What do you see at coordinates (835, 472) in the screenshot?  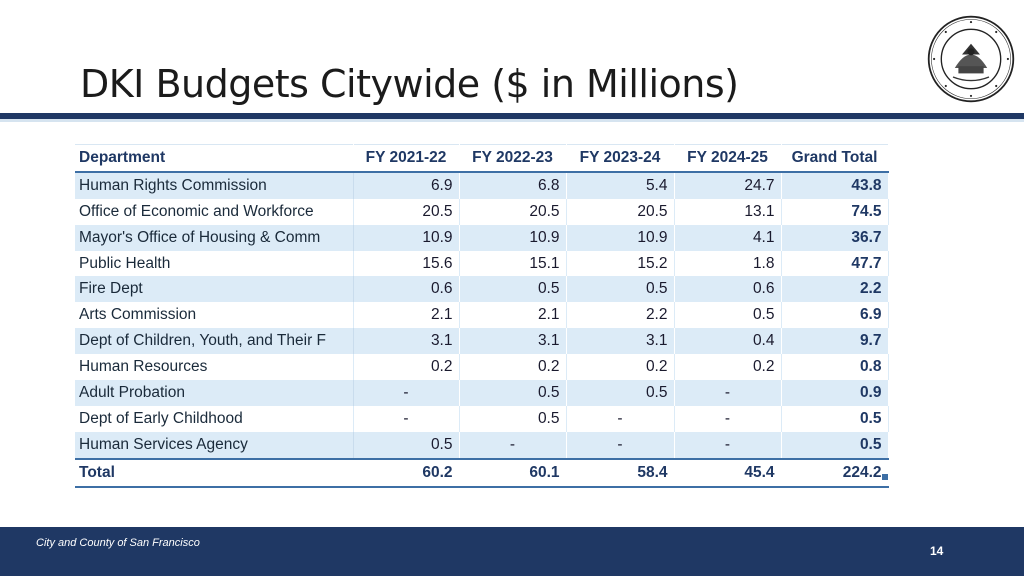 I see `total-grand-total: 224.2` at bounding box center [835, 472].